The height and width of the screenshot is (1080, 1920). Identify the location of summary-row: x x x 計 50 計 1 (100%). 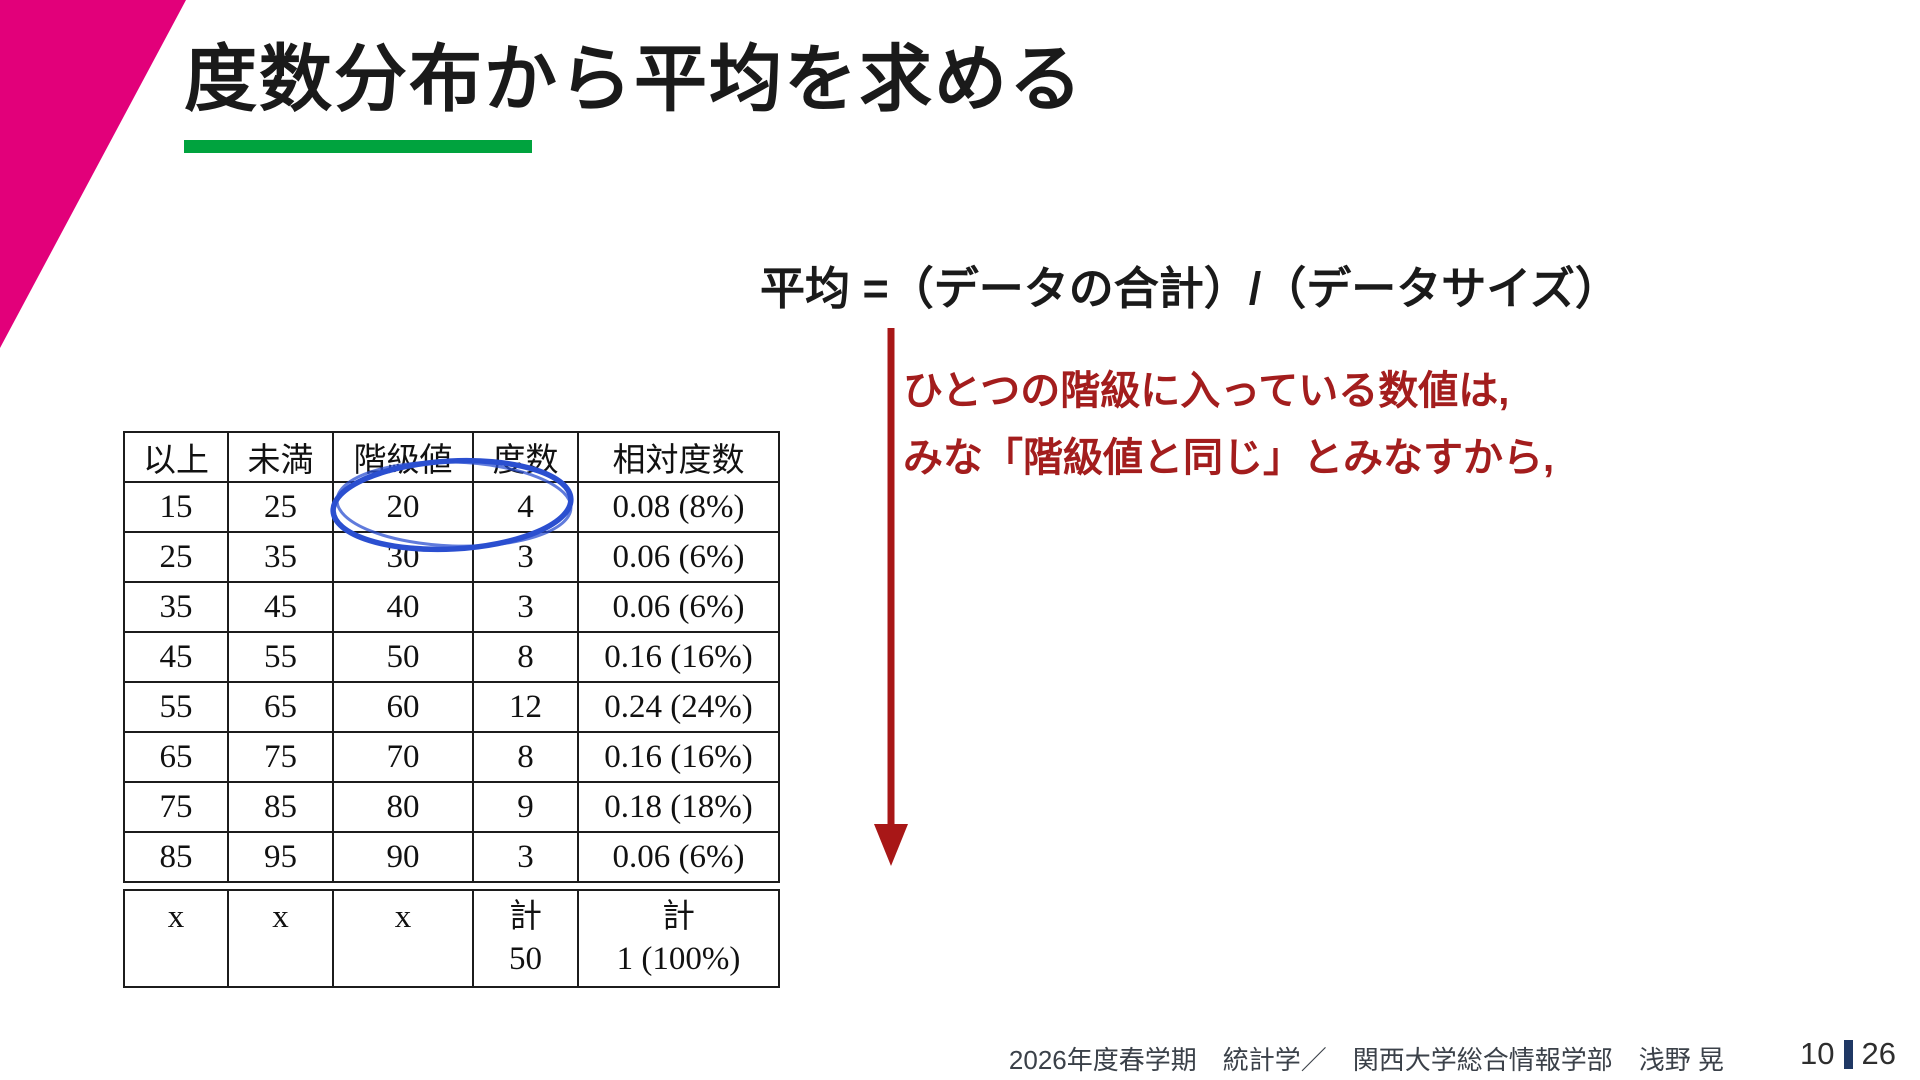
(451, 938).